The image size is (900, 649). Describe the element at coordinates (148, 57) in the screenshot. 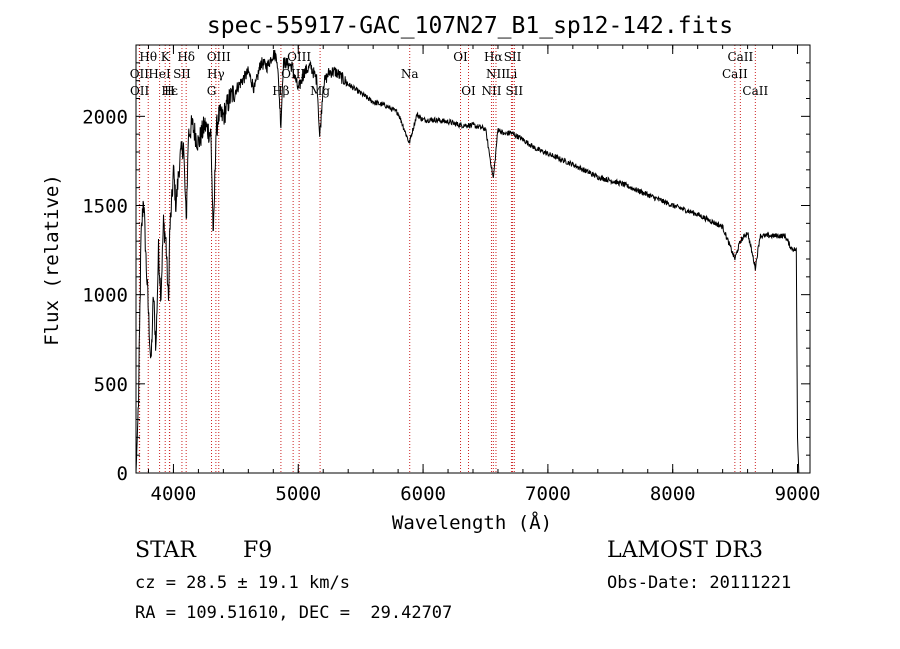

I see `line-marker-label: Hθ` at that location.